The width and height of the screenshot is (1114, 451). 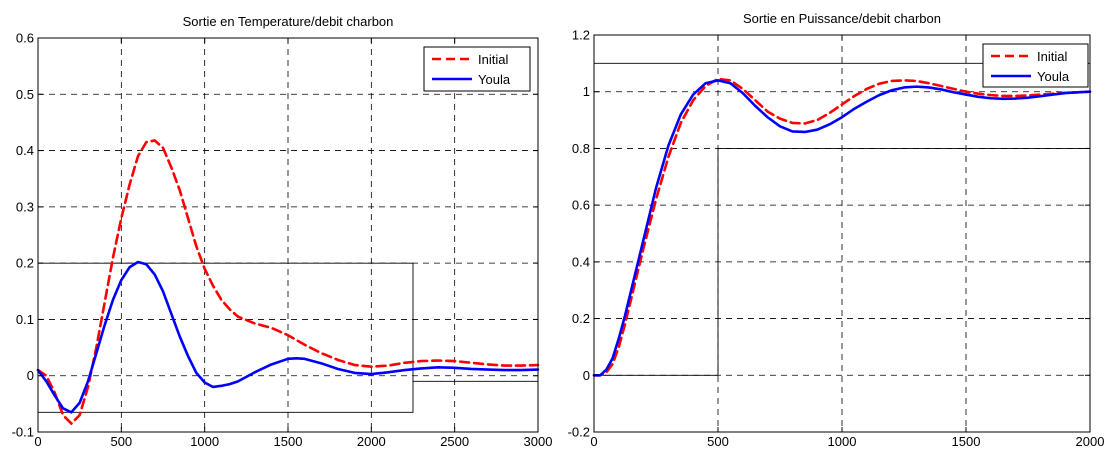 What do you see at coordinates (581, 35) in the screenshot?
I see `y-tick-label: 1.2` at bounding box center [581, 35].